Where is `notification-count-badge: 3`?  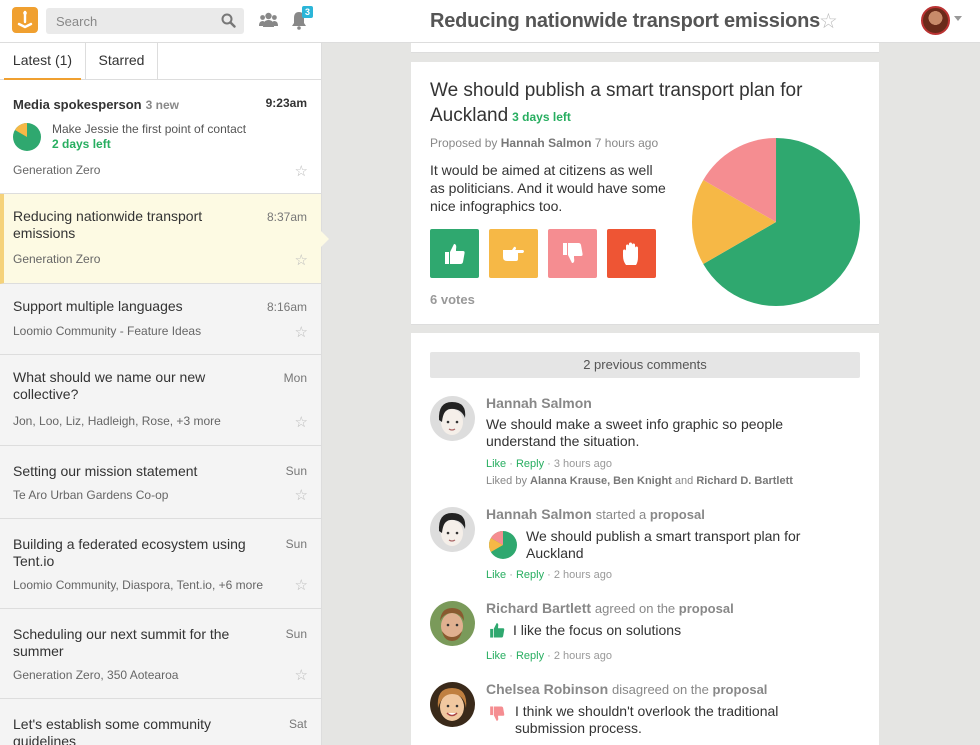
notification-count-badge: 3 is located at coordinates (307, 12).